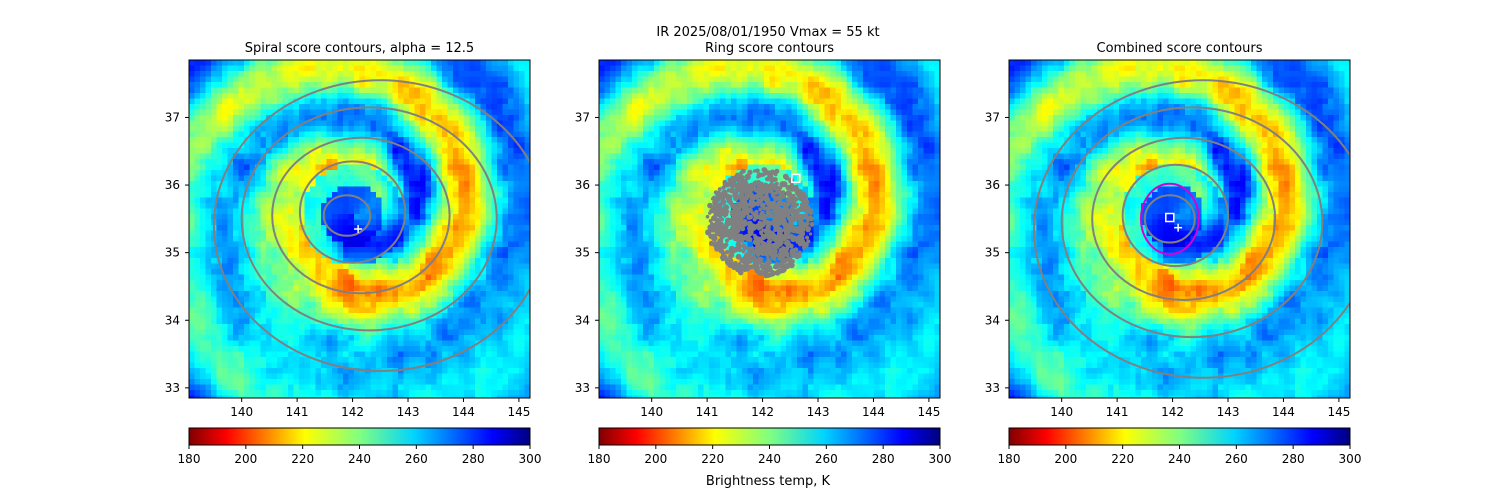 The width and height of the screenshot is (1500, 500). I want to click on panel-title: Spiral score contours, alpha = 12.5, so click(359, 48).